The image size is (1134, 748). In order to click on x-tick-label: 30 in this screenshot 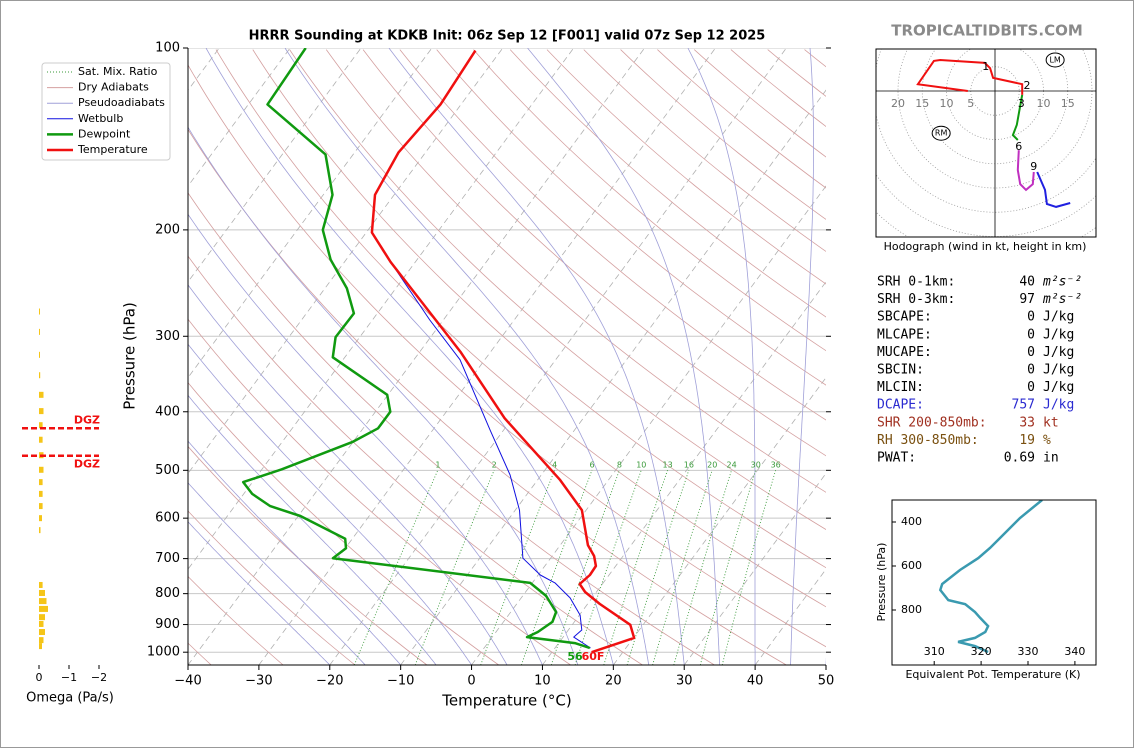, I will do `click(684, 681)`.